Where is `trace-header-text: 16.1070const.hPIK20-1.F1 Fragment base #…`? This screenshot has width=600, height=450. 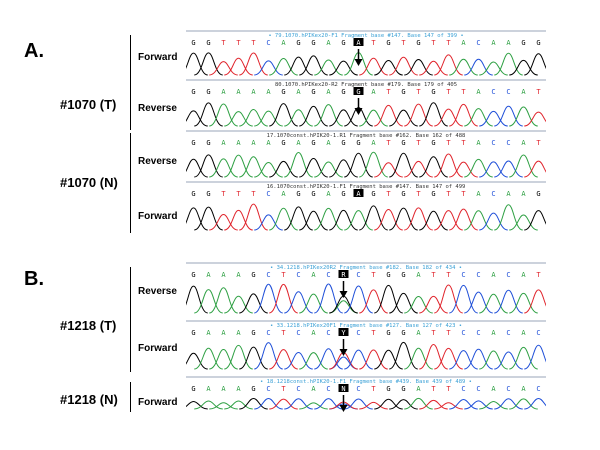
trace-header-text: 16.1070const.hPIK20-1.F1 Fragment base #… is located at coordinates (366, 187).